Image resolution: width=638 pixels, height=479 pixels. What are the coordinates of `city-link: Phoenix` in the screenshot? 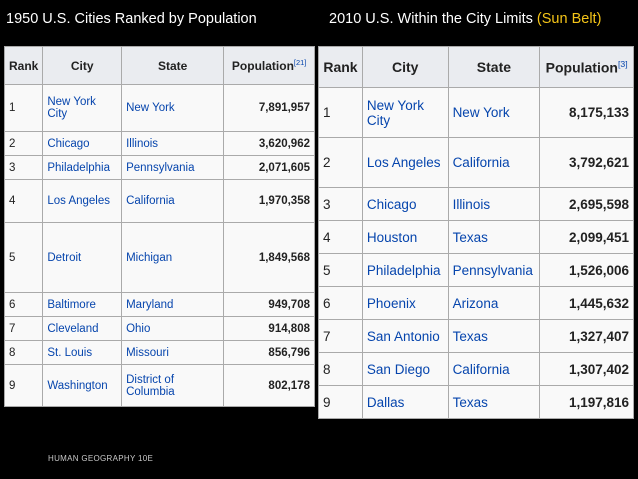 It's located at (405, 303).